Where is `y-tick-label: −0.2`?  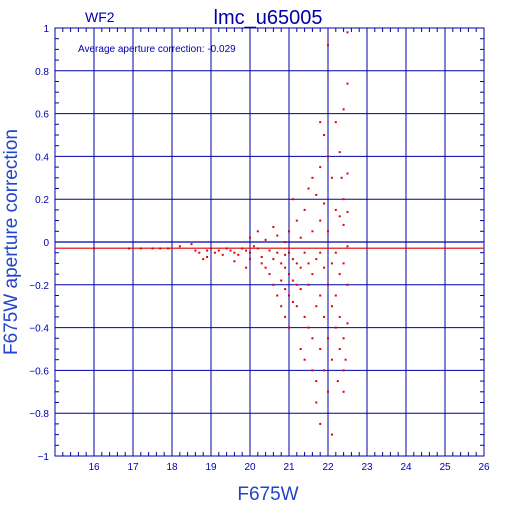 y-tick-label: −0.2 is located at coordinates (39, 286).